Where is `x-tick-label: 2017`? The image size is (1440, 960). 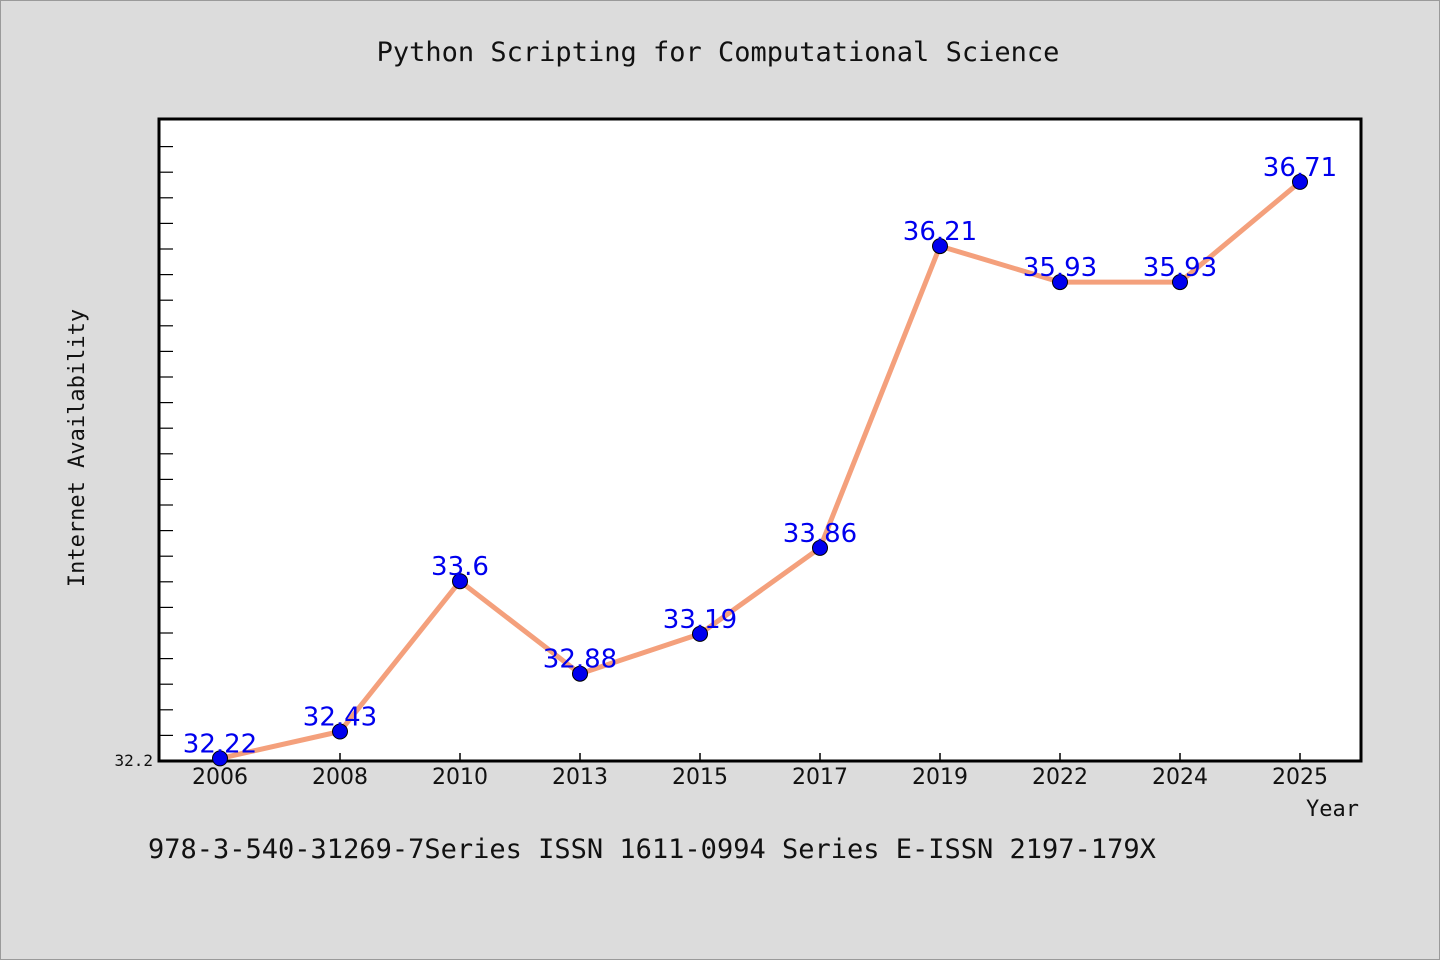
x-tick-label: 2017 is located at coordinates (820, 777).